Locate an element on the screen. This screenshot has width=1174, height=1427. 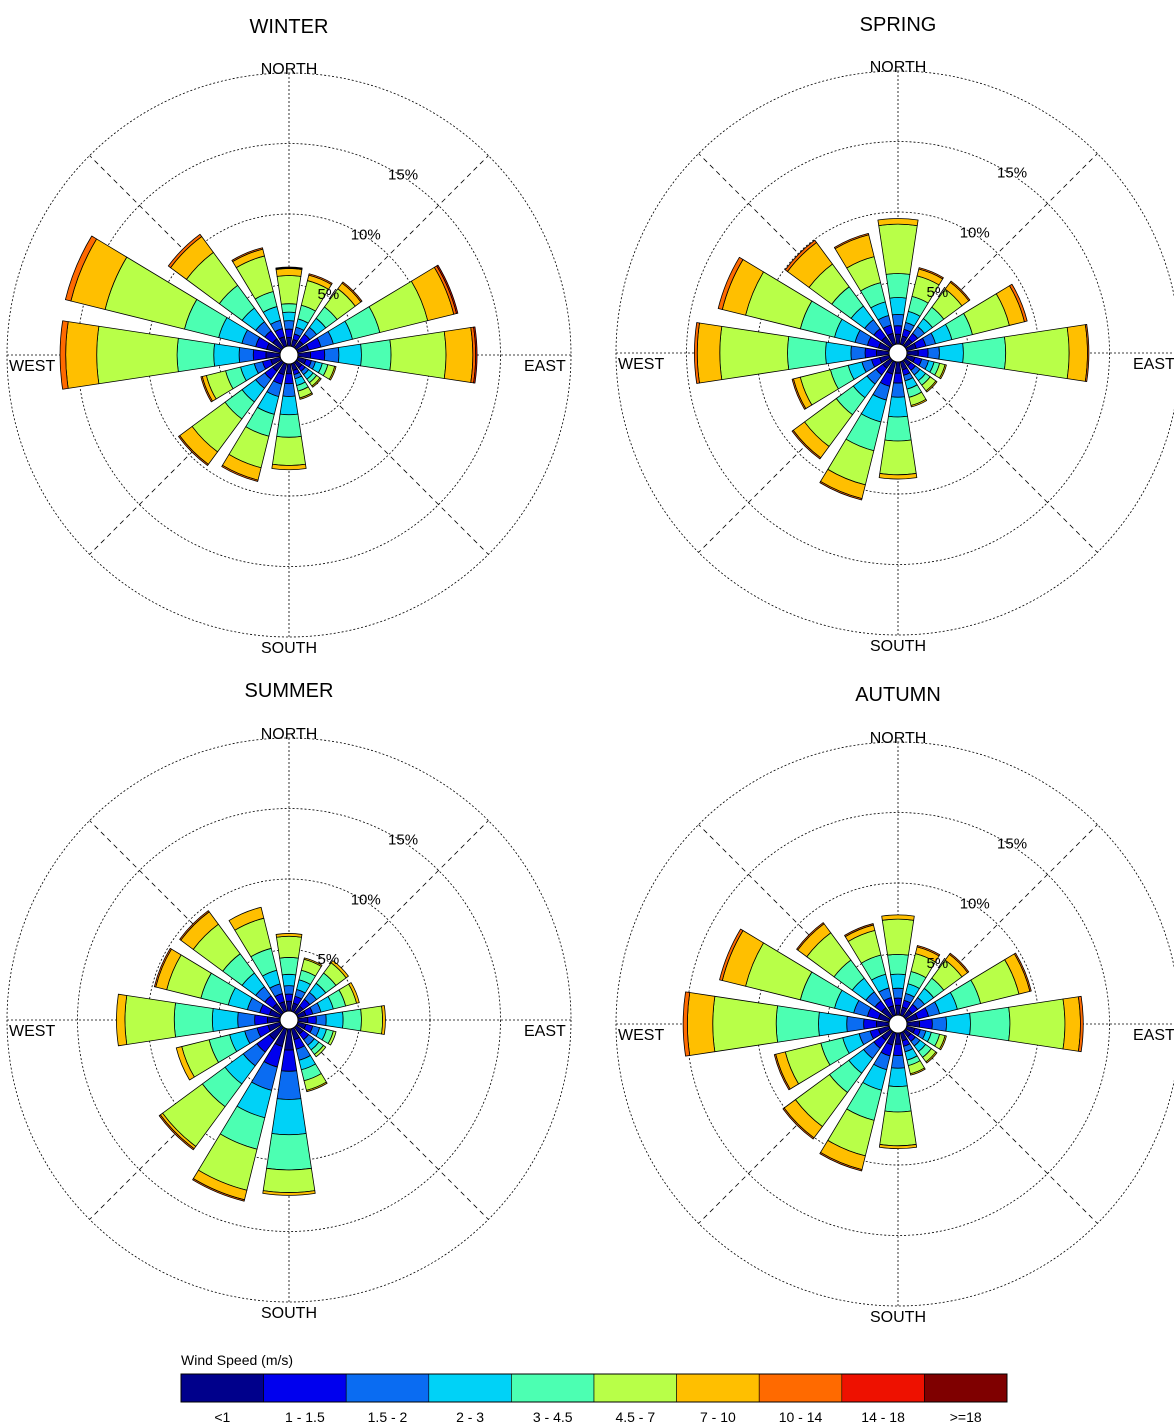
sector-337.5 is located at coordinates (258, 959).